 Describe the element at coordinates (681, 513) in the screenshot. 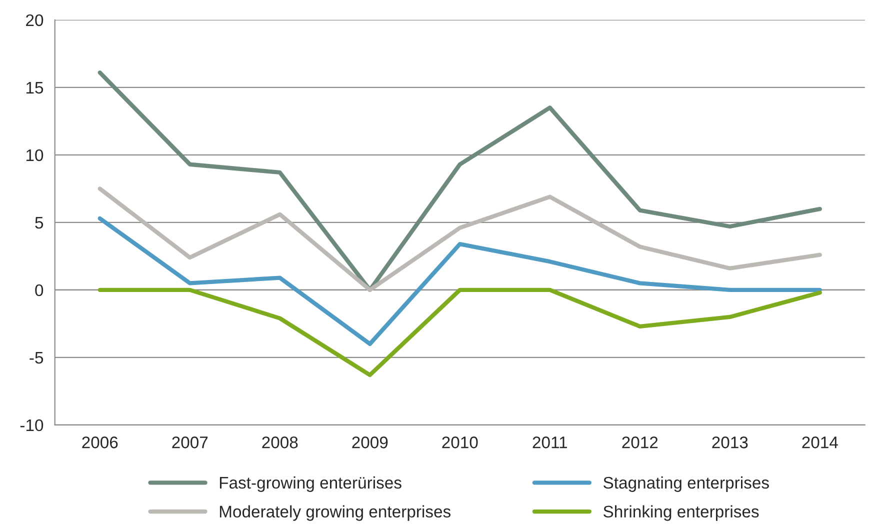

I see `legend-label: Shrinking enterprises` at that location.